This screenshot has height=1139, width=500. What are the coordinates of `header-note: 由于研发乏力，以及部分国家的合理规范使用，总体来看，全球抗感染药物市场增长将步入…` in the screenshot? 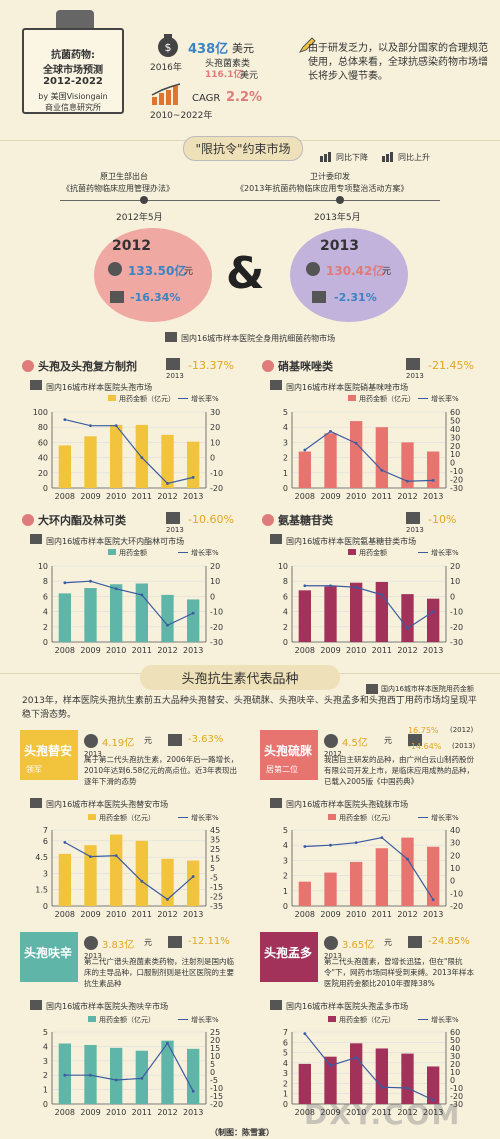 It's located at (398, 62).